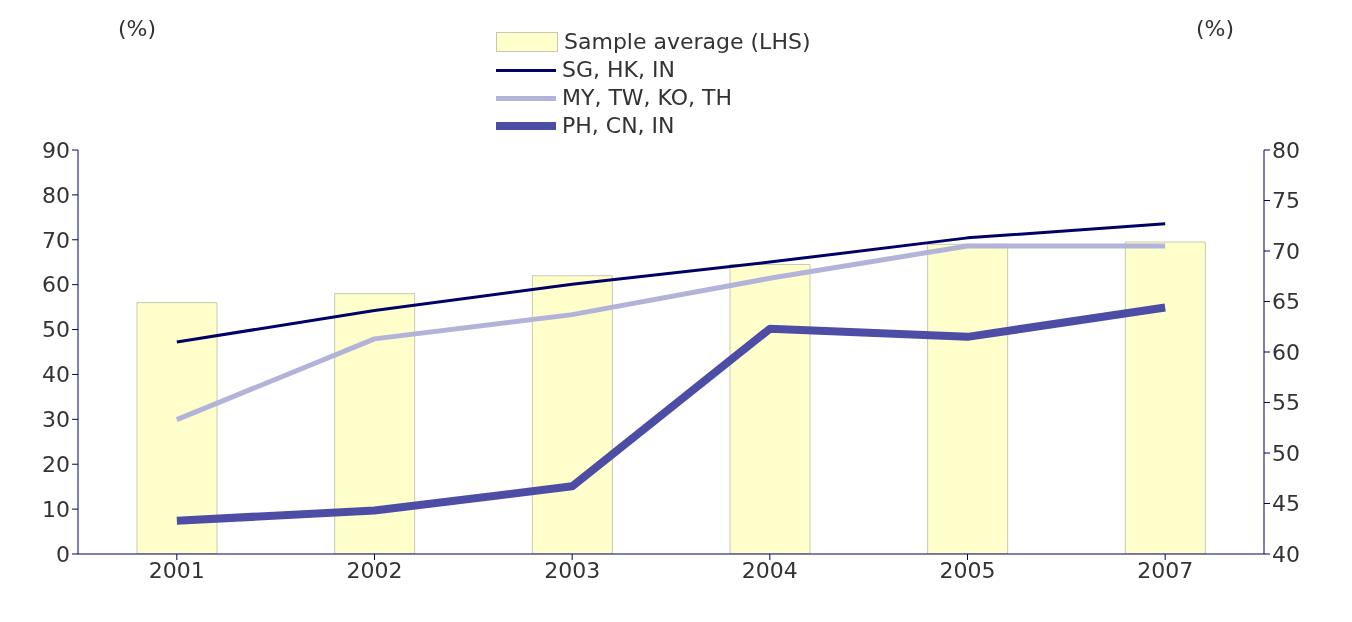  I want to click on legend-label: MY, TW, KO, TH, so click(647, 98).